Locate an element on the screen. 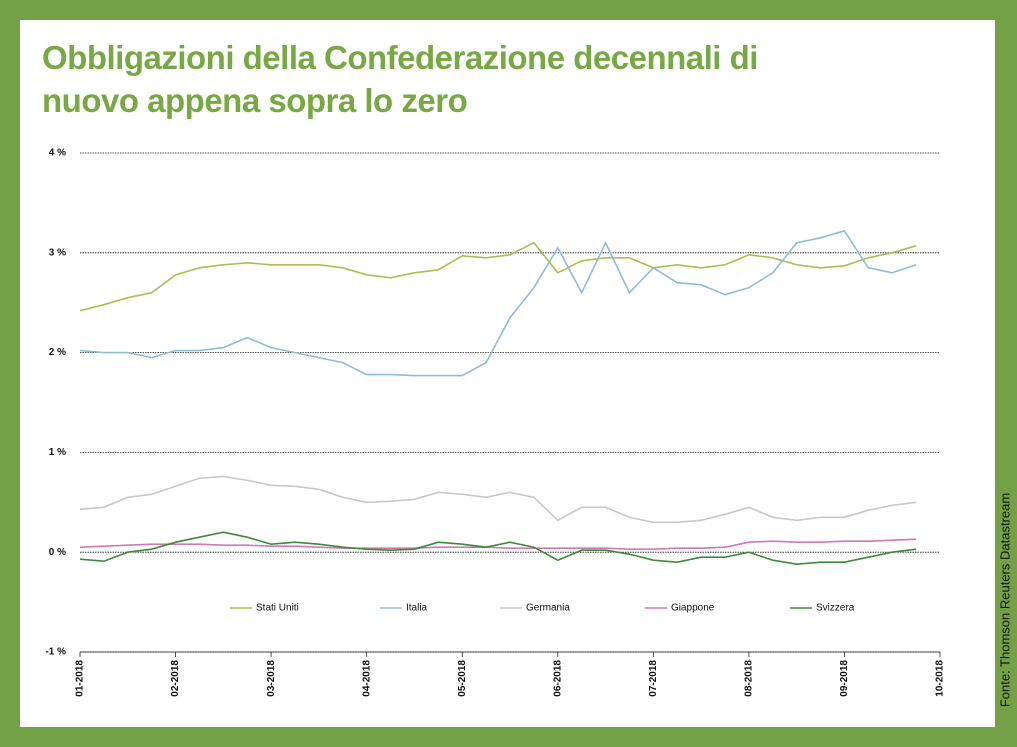 This screenshot has height=747, width=1017. y-tick-label: 1 % is located at coordinates (57, 452).